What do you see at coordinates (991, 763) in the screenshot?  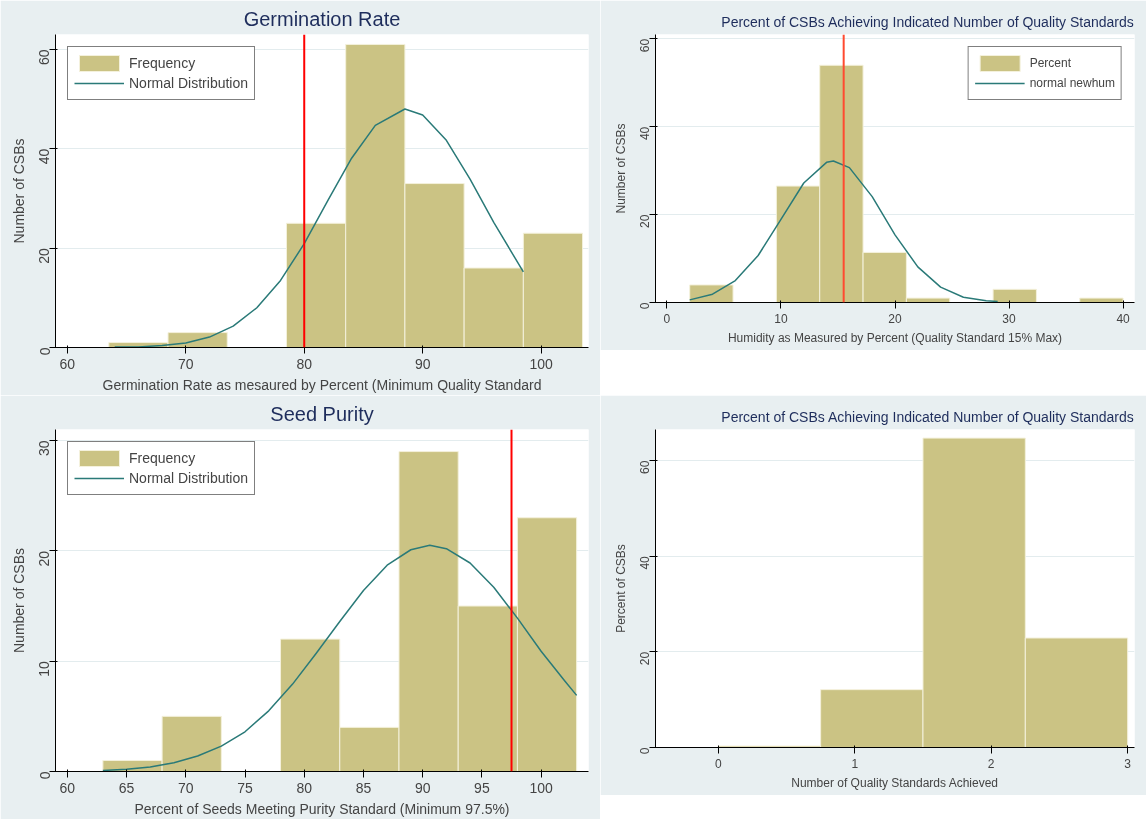 I see `x-tick-label: 2` at bounding box center [991, 763].